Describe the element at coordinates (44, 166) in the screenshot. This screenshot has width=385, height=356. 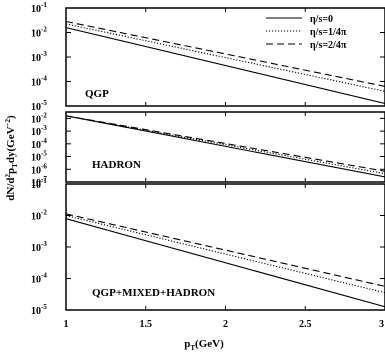
I see `y-tick-label-exp: -6` at that location.